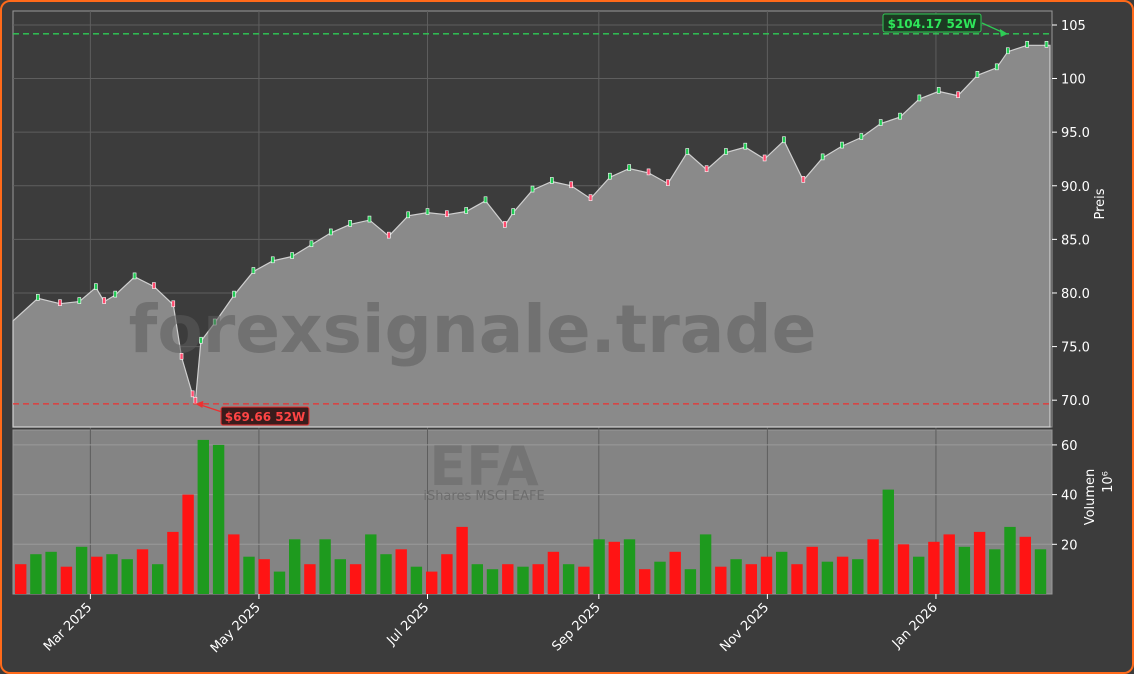 The image size is (1134, 674). Describe the element at coordinates (68, 627) in the screenshot. I see `x-tick-label: Mar 2025` at that location.